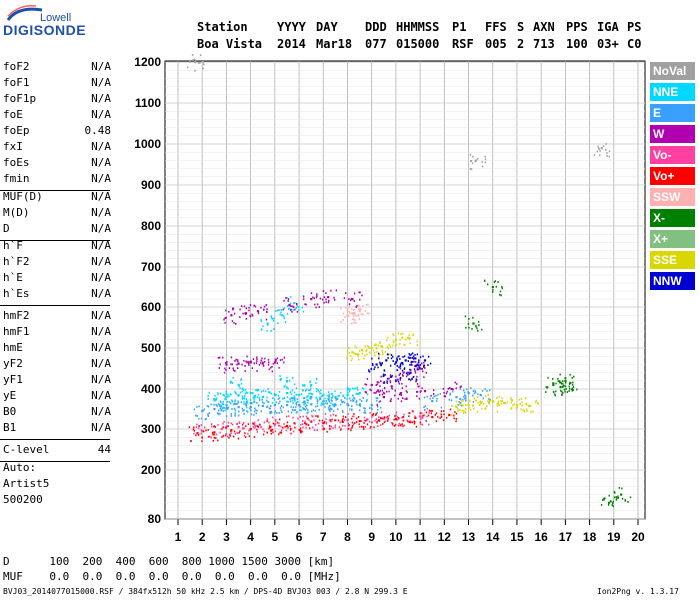  What do you see at coordinates (98, 130) in the screenshot?
I see `param-value: 0.48` at bounding box center [98, 130].